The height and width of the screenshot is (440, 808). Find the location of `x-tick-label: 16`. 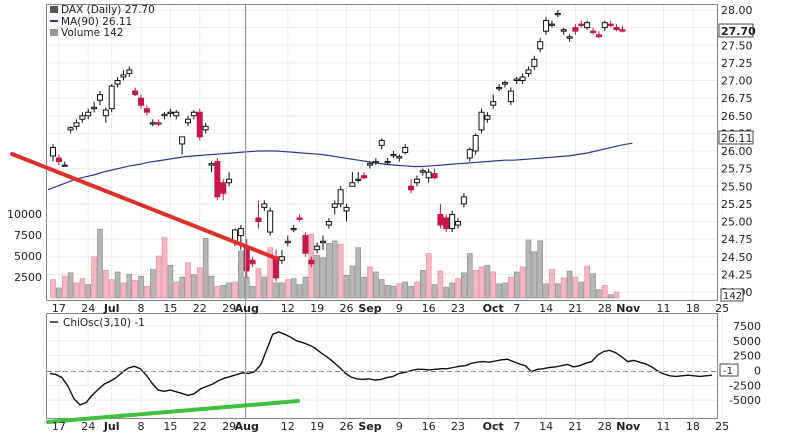

x-tick-label: 16 is located at coordinates (429, 426).